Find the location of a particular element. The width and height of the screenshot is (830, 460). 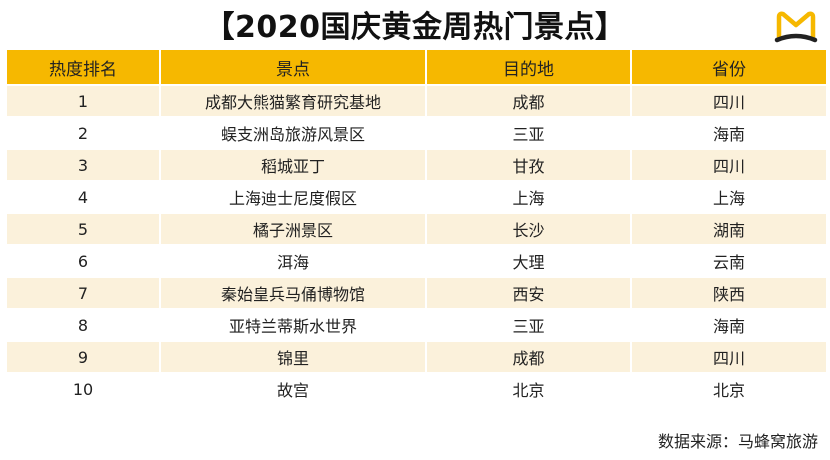

table-row: 8 亚特兰蒂斯水世界 三亚 海南 is located at coordinates (416, 325).